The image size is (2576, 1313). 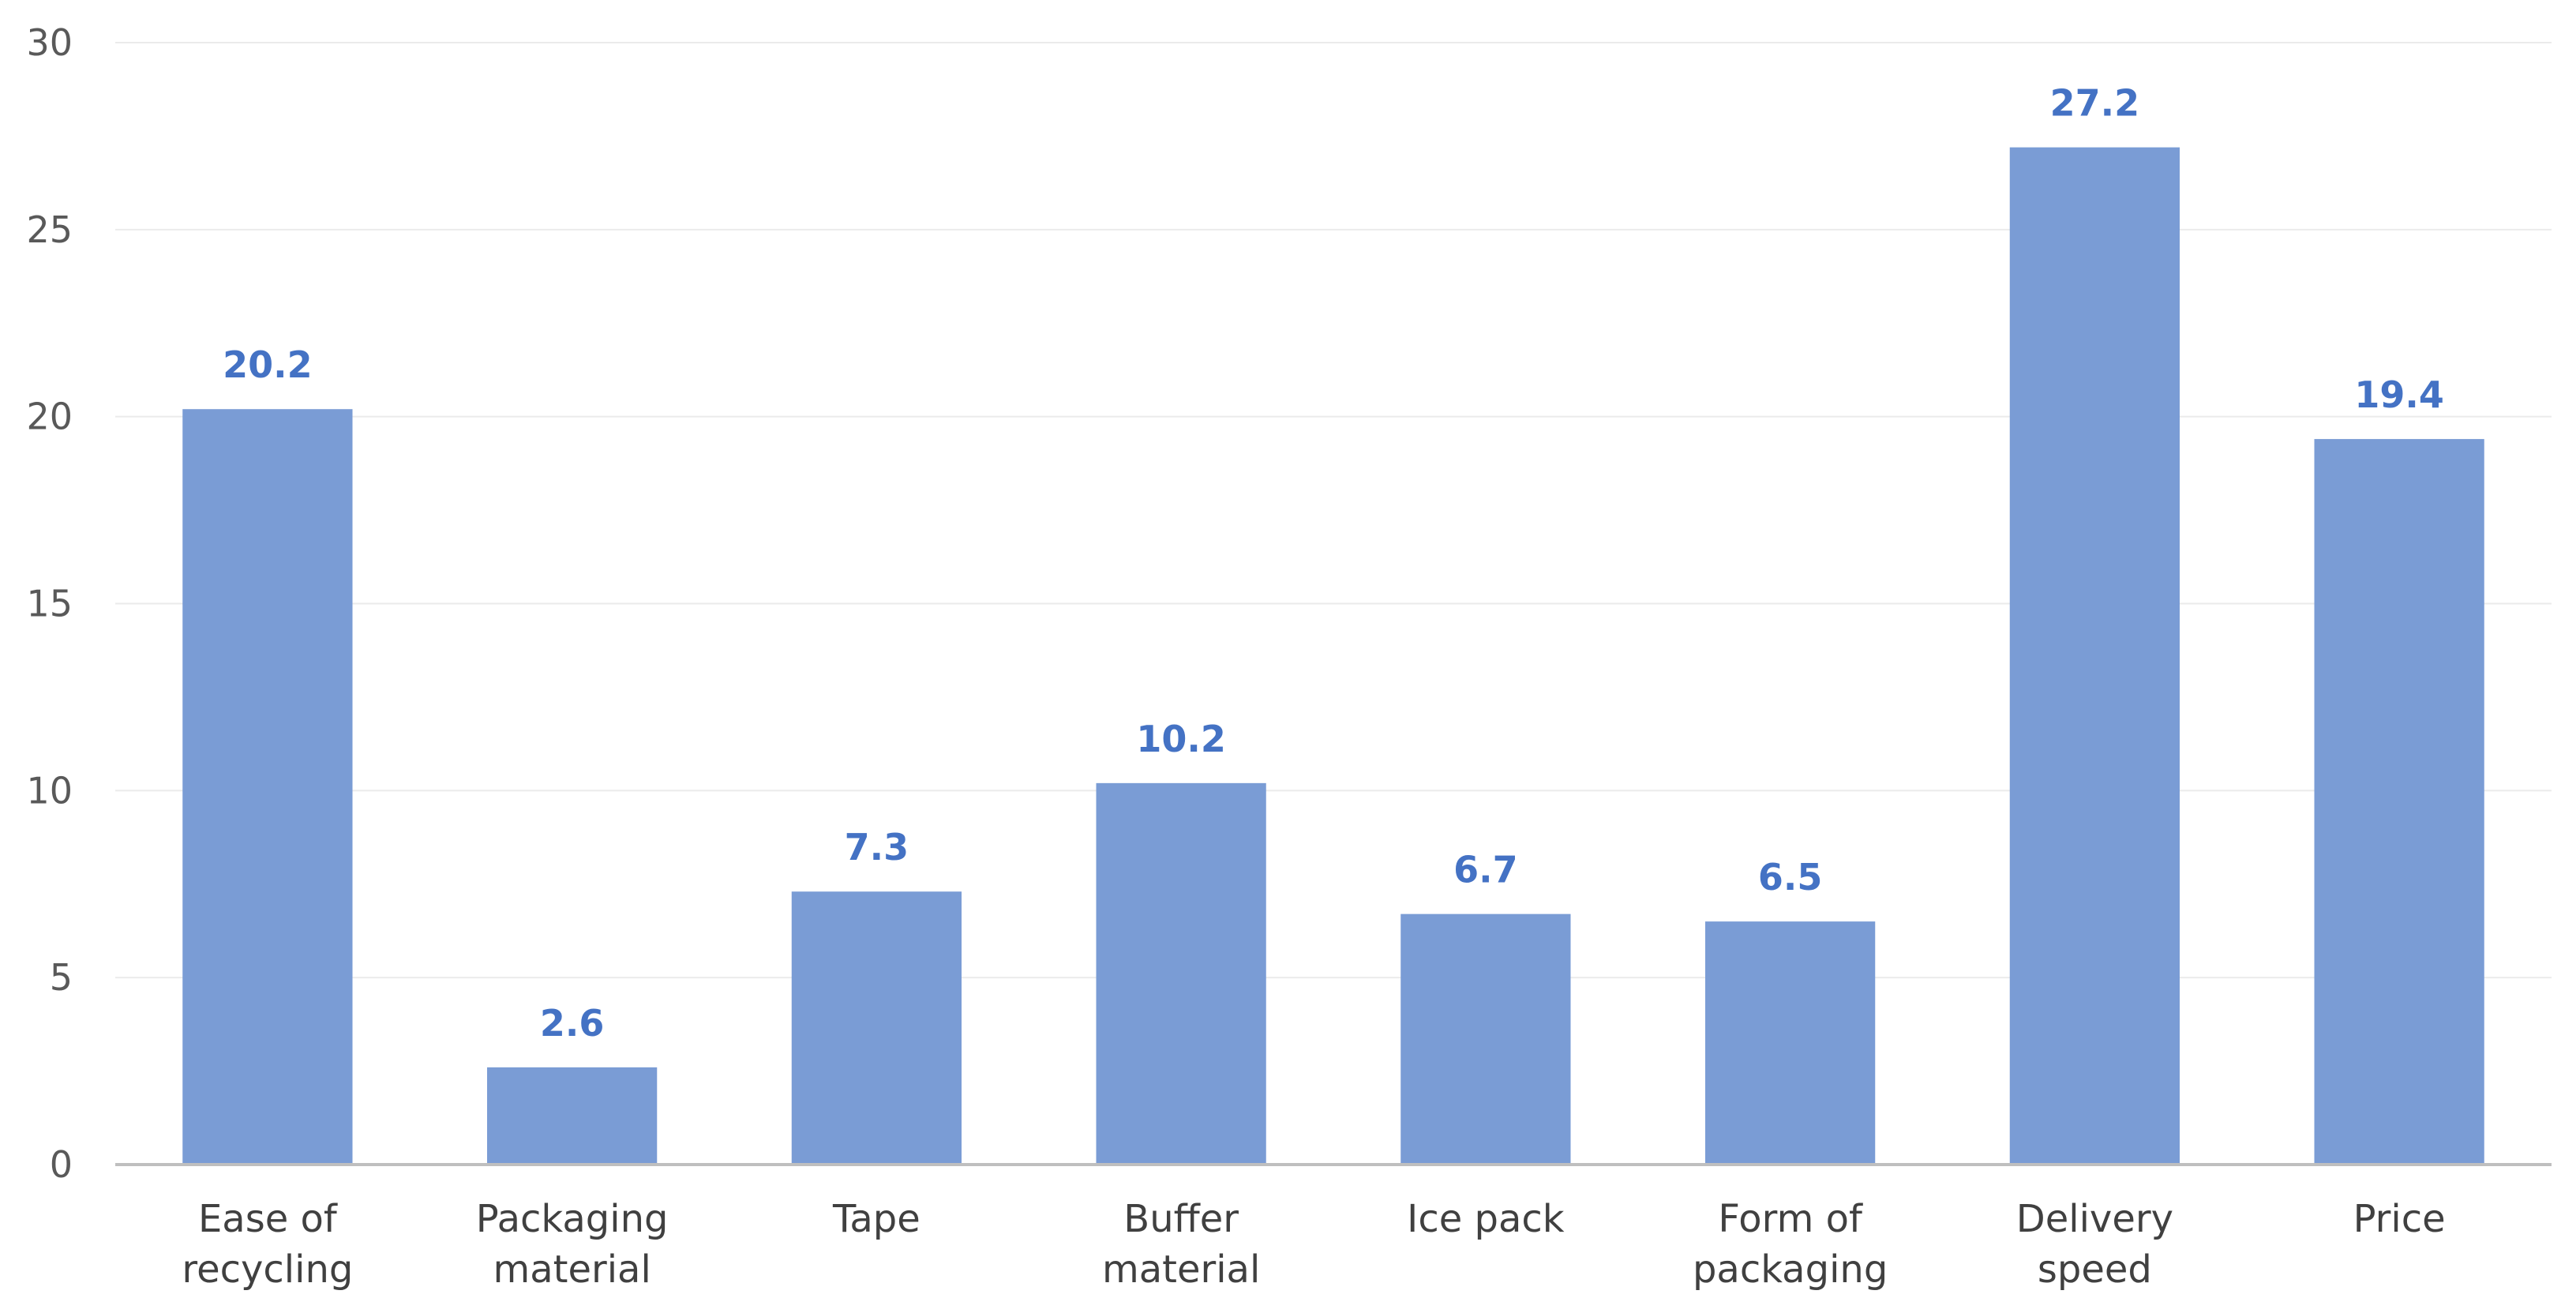 I want to click on y-tick-label: 20, so click(x=49, y=417).